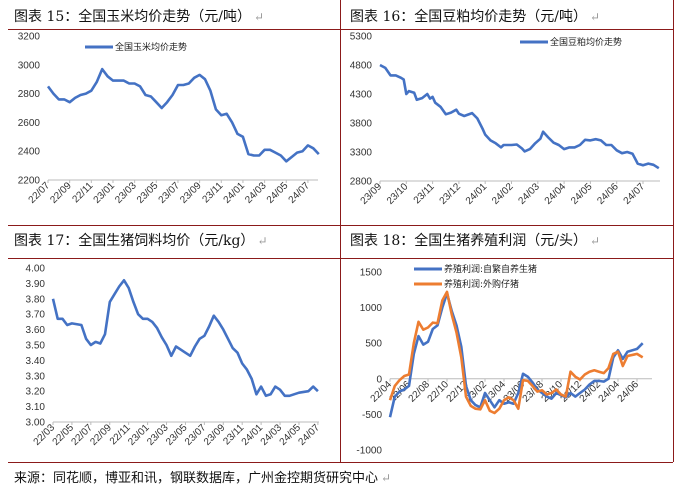 The height and width of the screenshot is (490, 677). Describe the element at coordinates (379, 379) in the screenshot. I see `y-tick-label: 0` at that location.